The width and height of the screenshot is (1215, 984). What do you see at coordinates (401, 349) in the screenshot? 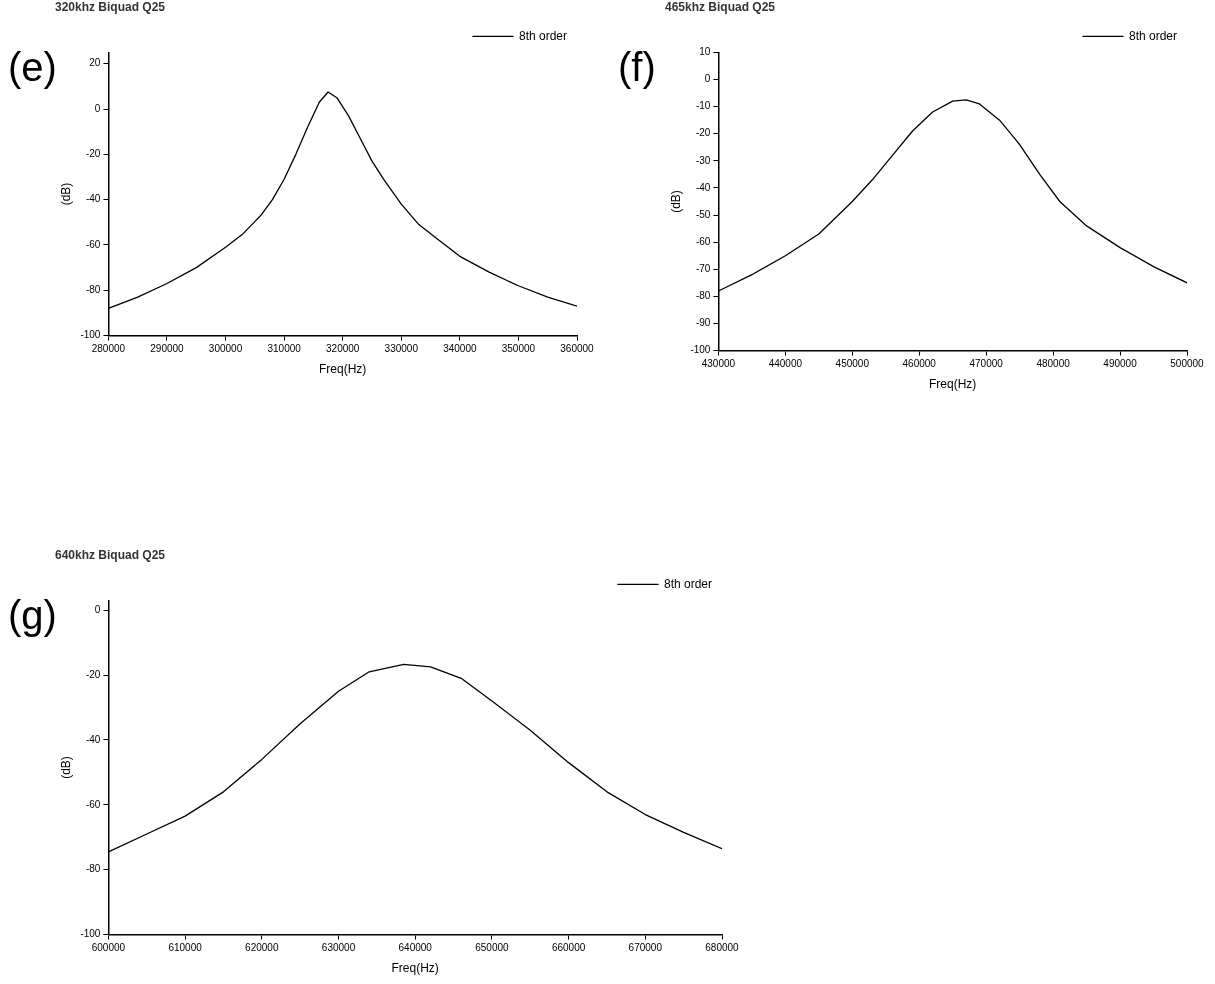
I see `x-tick-label: 330000` at bounding box center [401, 349].